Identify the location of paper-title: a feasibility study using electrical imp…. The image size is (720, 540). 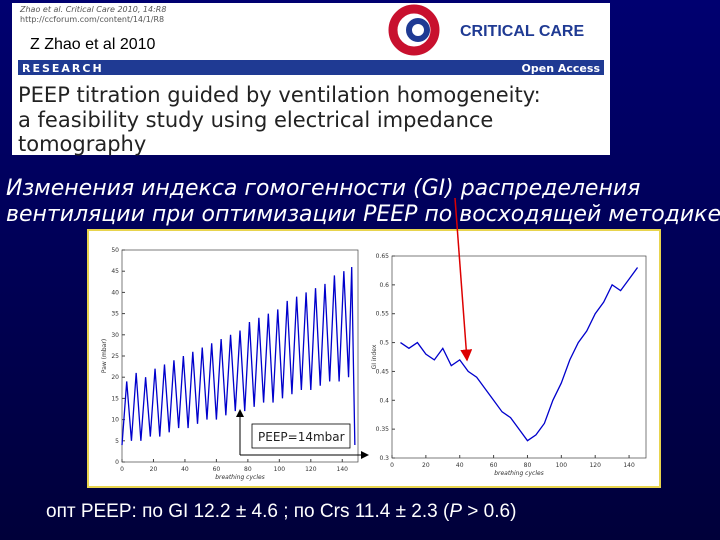
(255, 120).